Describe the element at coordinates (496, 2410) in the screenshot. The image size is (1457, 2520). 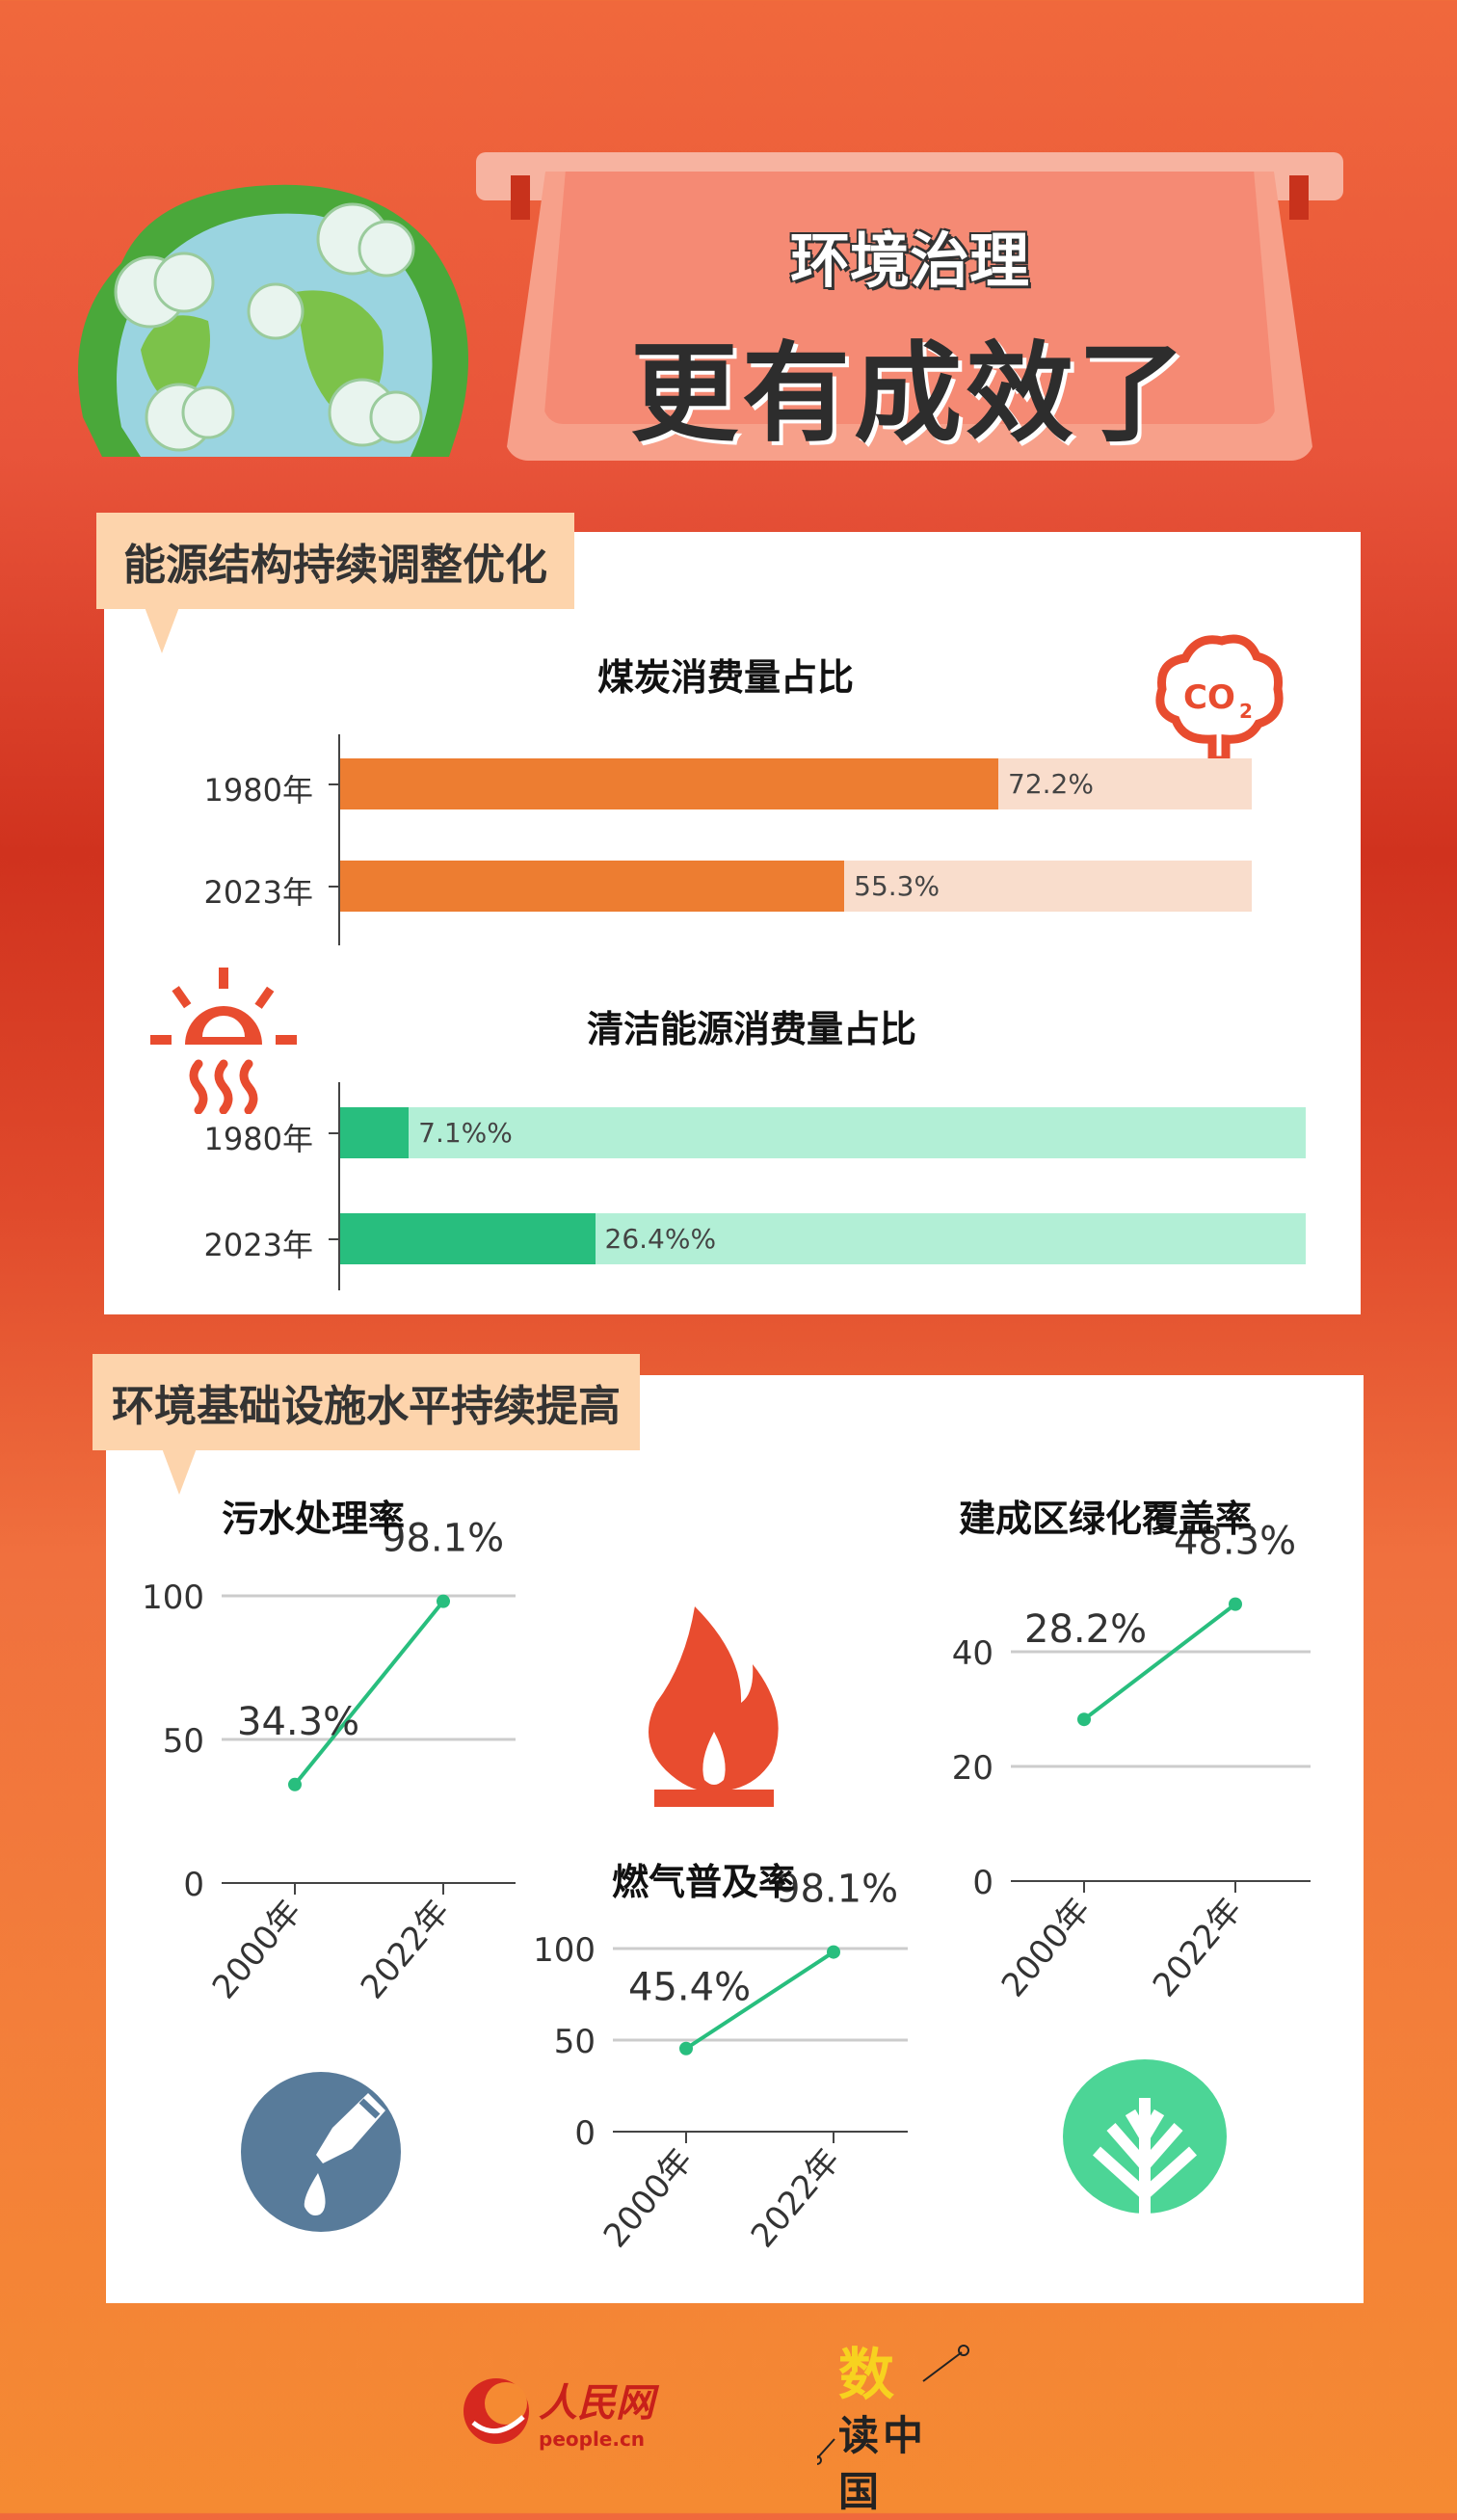
I see `people-logo-icon` at that location.